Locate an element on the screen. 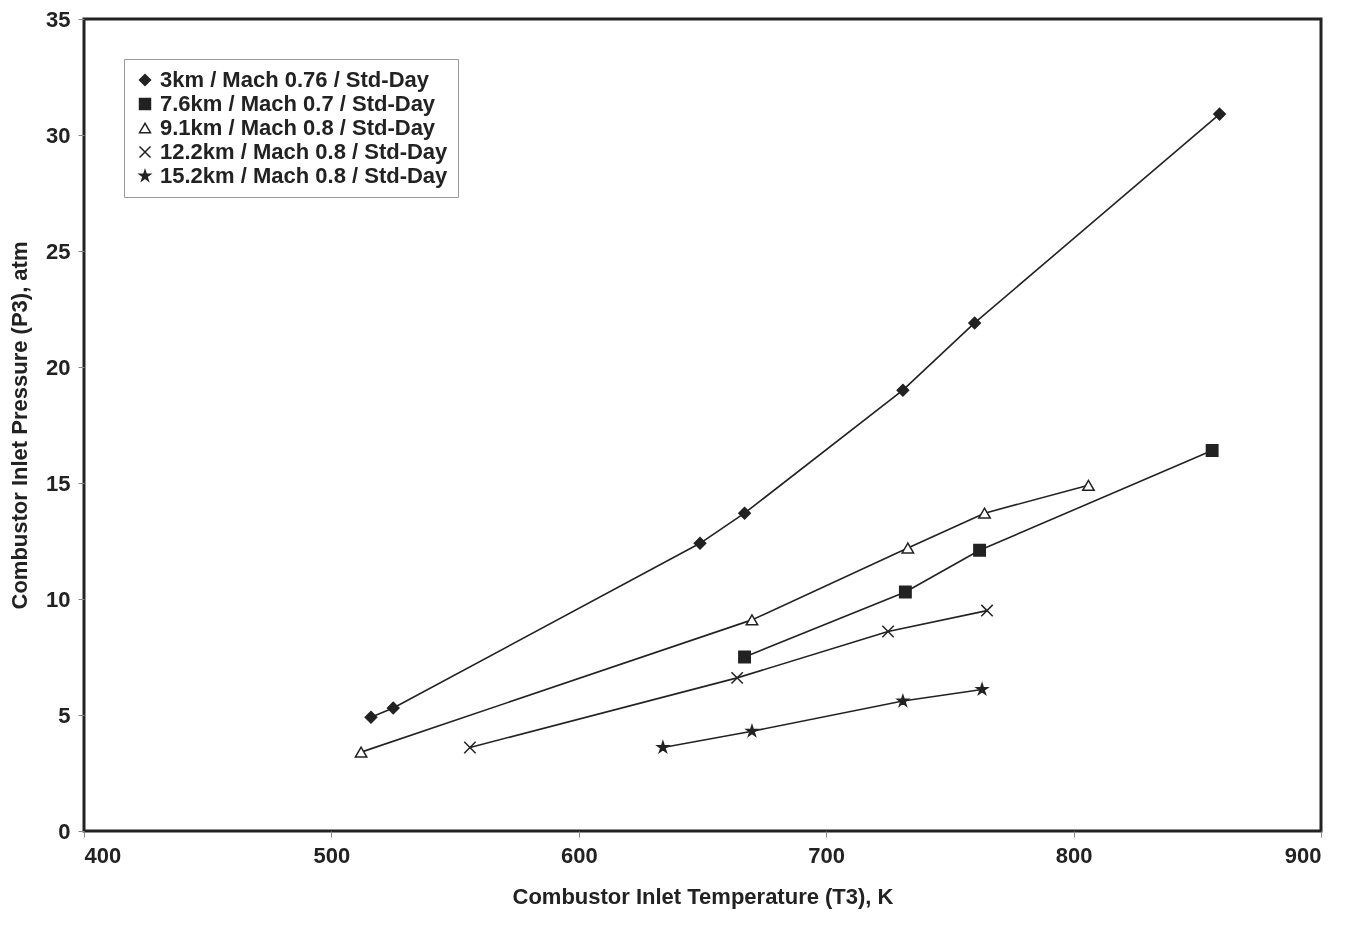 Image resolution: width=1352 pixels, height=933 pixels. y-tick-label: 15 is located at coordinates (58, 483).